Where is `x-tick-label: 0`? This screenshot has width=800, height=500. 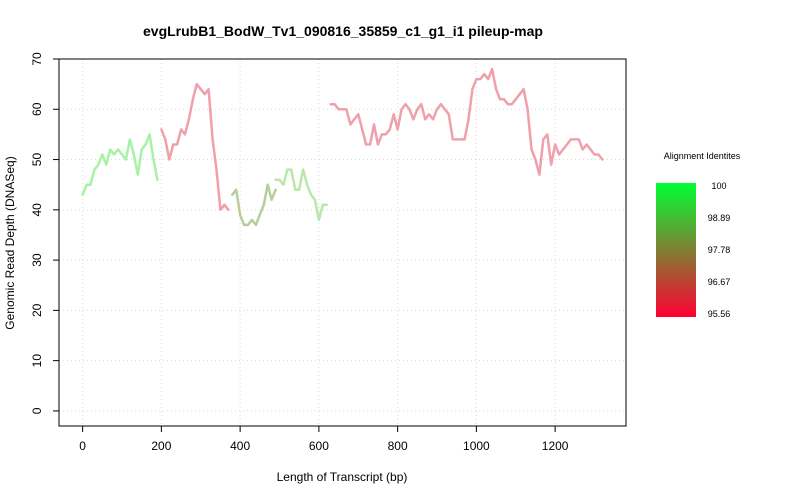
x-tick-label: 0 is located at coordinates (82, 446).